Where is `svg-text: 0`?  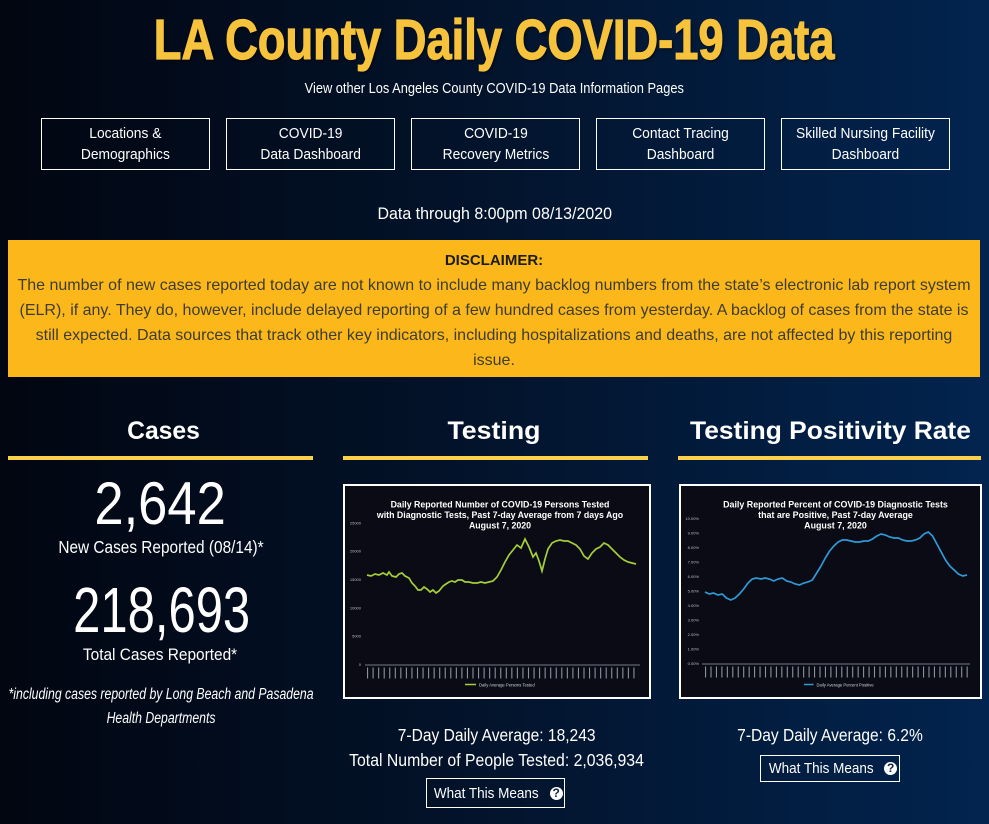
svg-text: 0 is located at coordinates (359, 664).